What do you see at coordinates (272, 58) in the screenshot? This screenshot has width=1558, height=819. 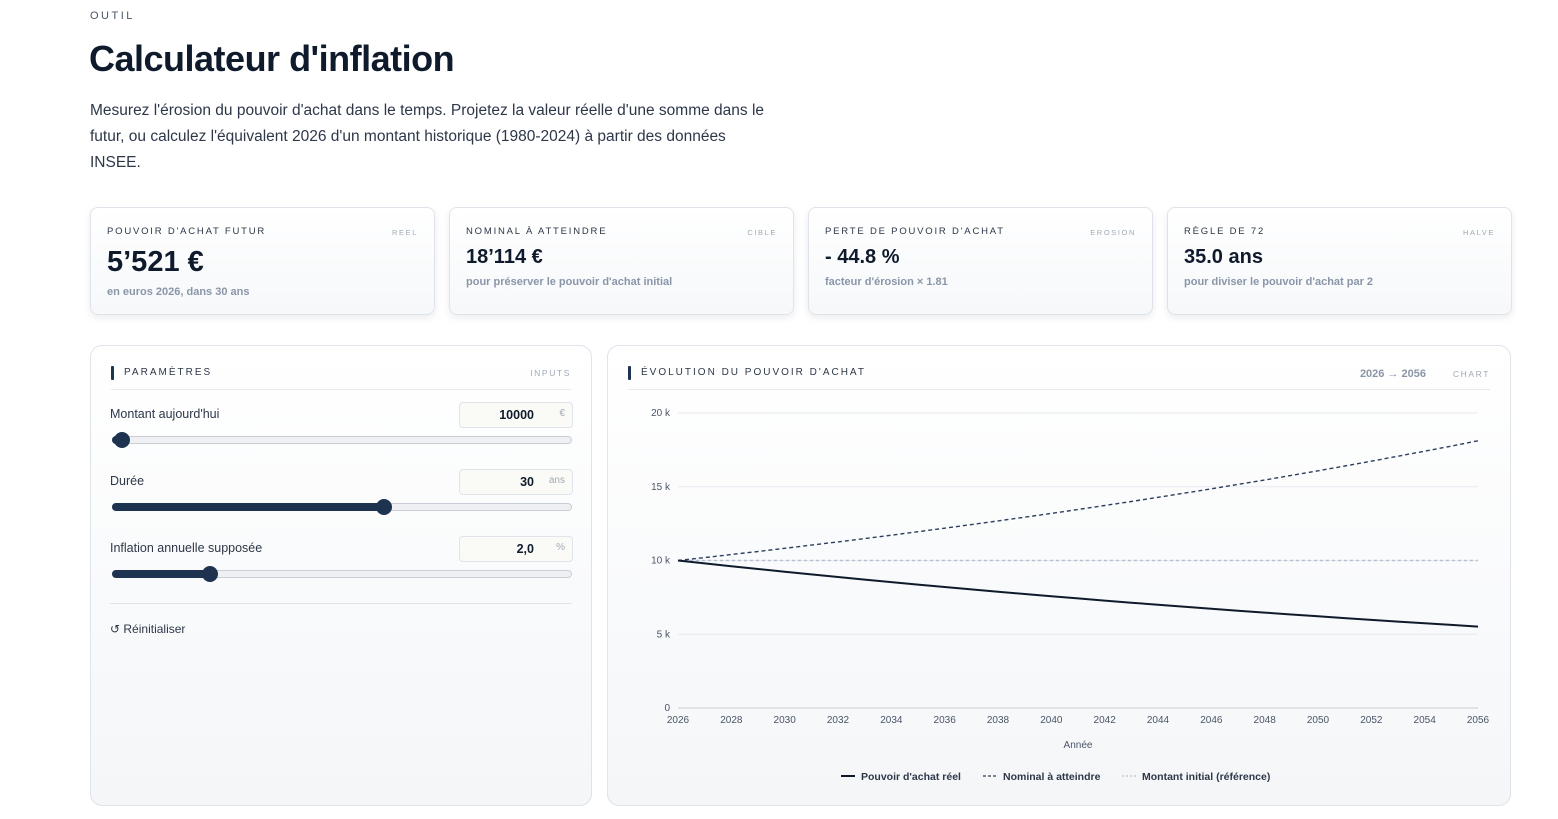 I see `page-title: Calculateur d'inflation` at bounding box center [272, 58].